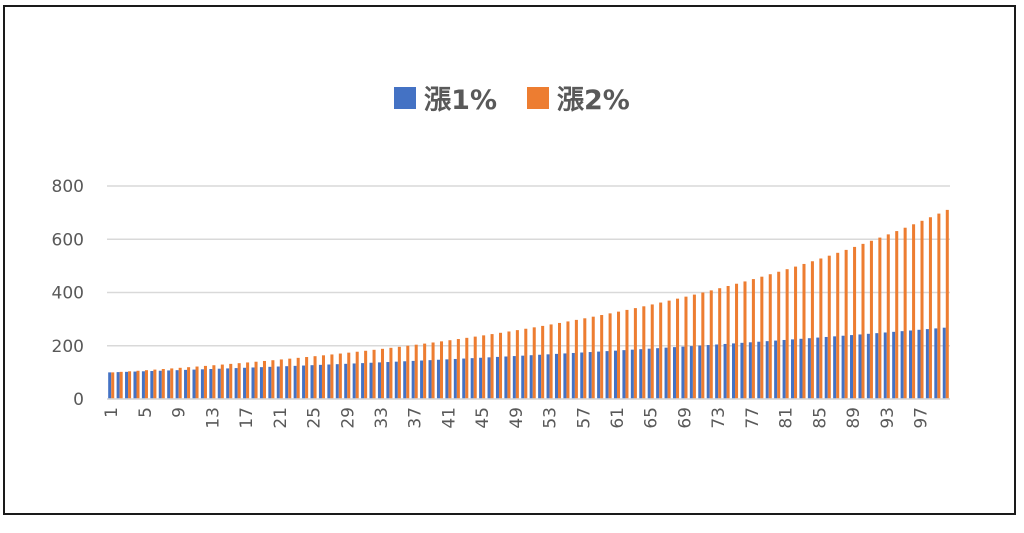 The image size is (1024, 533). I want to click on y-axis: 0 200 400 600 800, so click(68, 293).